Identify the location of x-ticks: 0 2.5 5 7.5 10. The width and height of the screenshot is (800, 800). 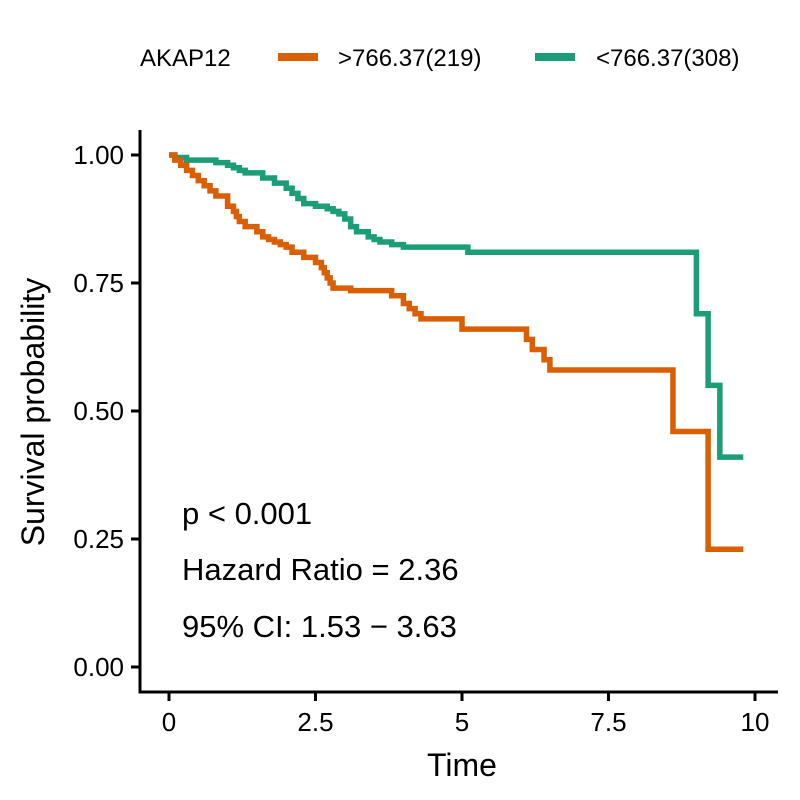
(466, 714).